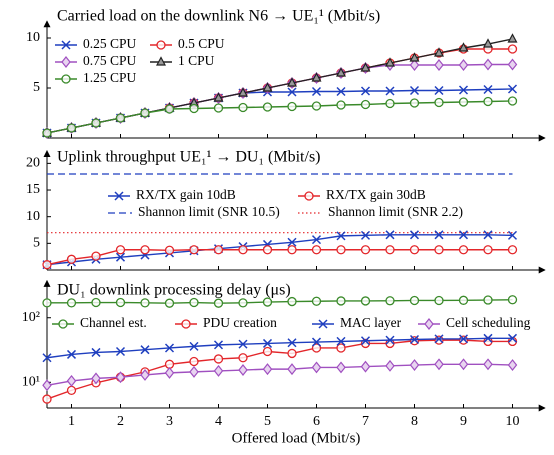 This screenshot has width=554, height=455. Describe the element at coordinates (196, 60) in the screenshot. I see `legend-label: 1 CPU` at that location.